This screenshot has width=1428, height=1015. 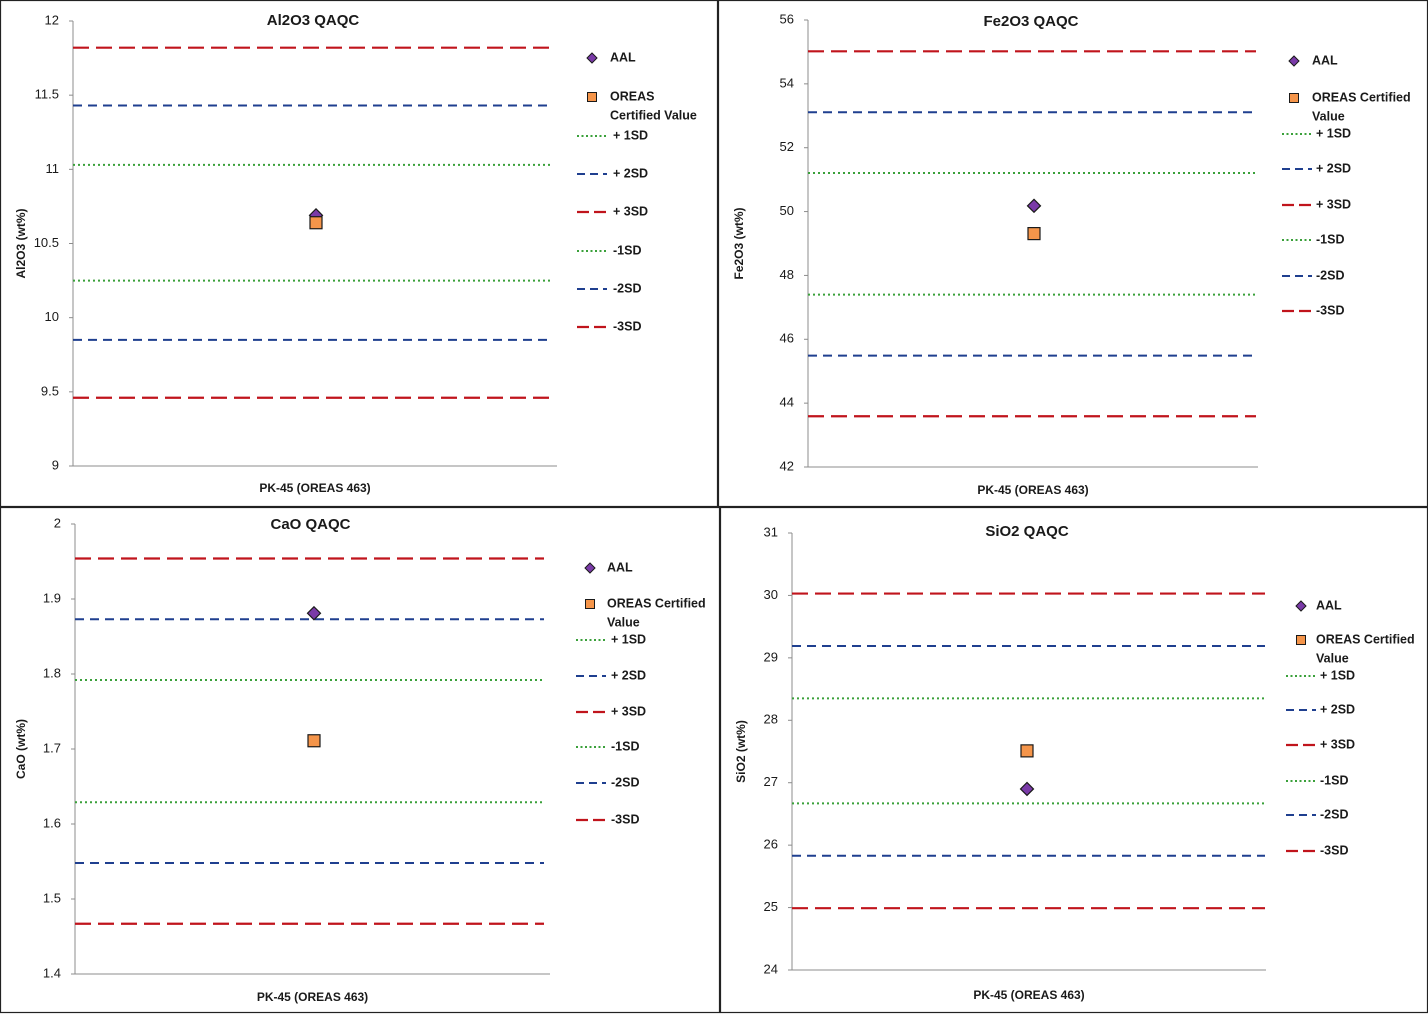 I want to click on y-tick-label: 9.5, so click(x=50, y=390).